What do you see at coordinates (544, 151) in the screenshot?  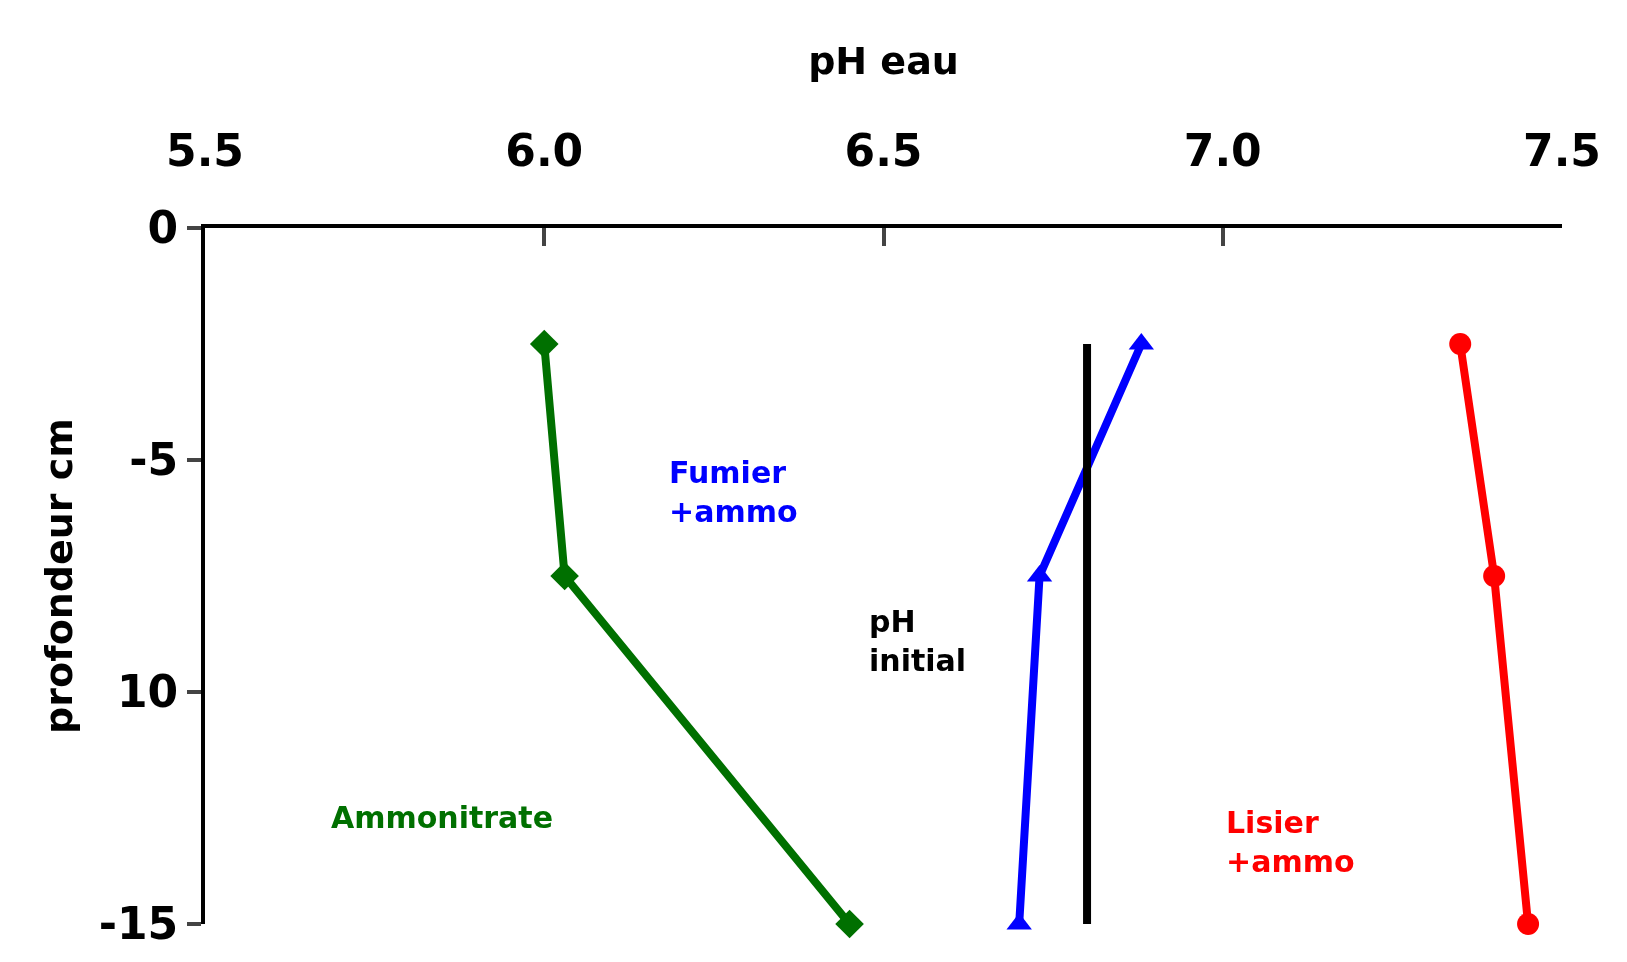 I see `x-tick-label: 6.0` at bounding box center [544, 151].